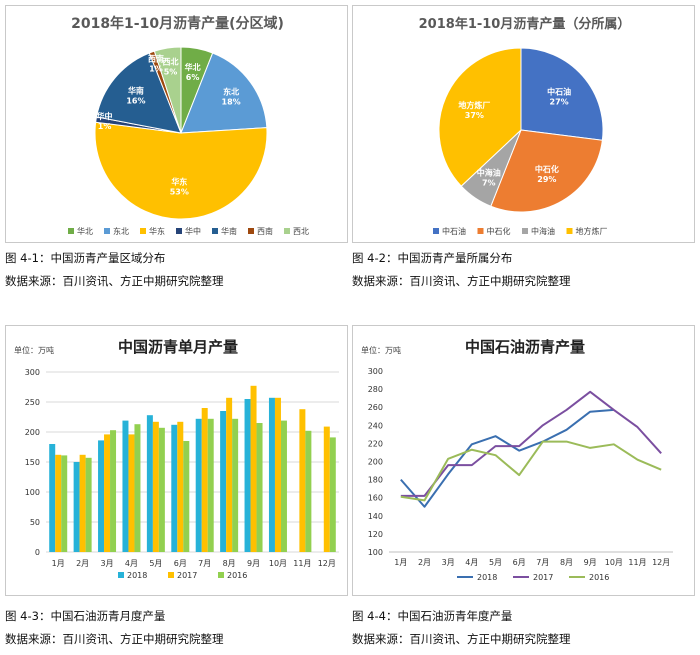 The image size is (700, 655). What do you see at coordinates (180, 563) in the screenshot?
I see `x-tick-label: 6月` at bounding box center [180, 563].